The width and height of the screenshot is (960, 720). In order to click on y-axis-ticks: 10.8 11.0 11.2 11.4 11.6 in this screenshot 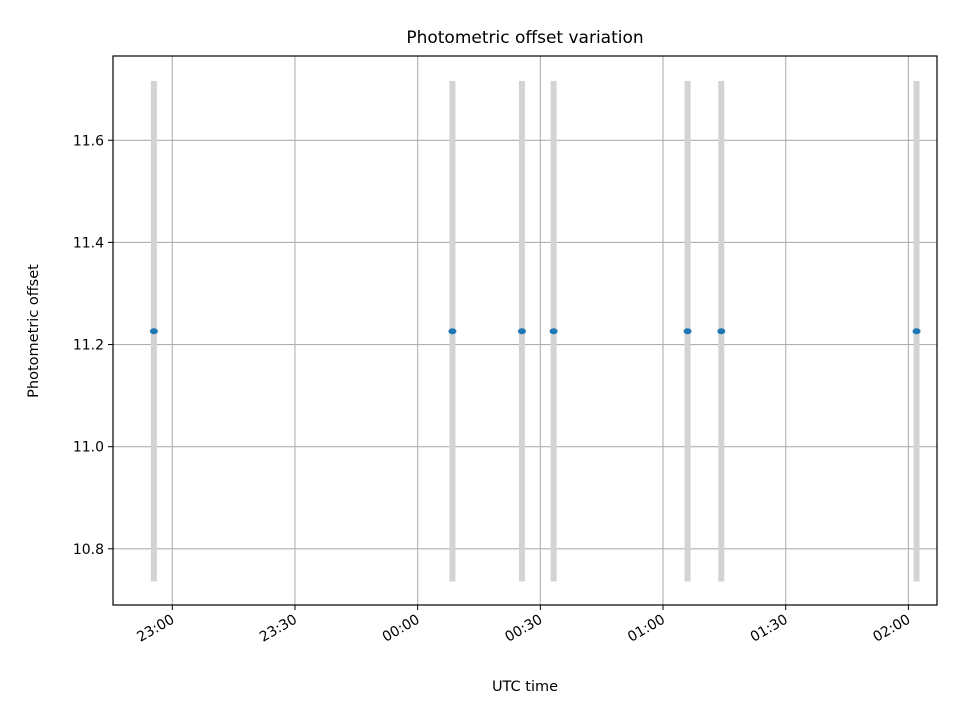, I will do `click(93, 345)`.